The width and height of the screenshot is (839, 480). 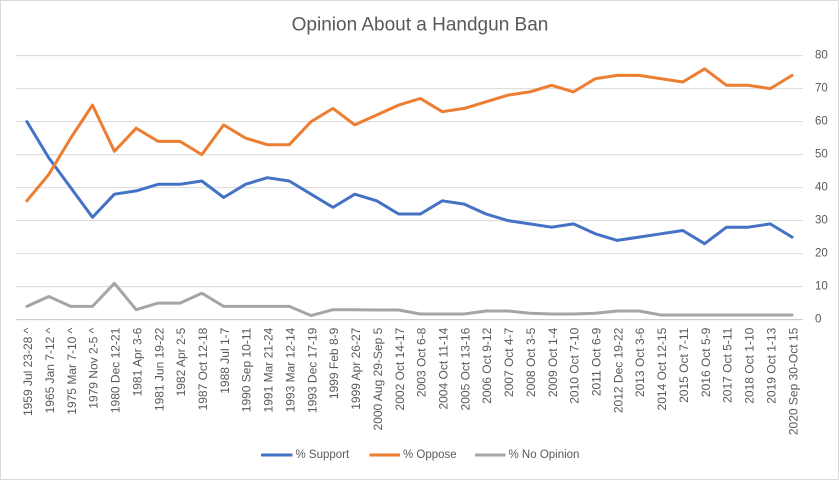 I want to click on svg-text: 2007 Oct 4-7, so click(x=509, y=362).